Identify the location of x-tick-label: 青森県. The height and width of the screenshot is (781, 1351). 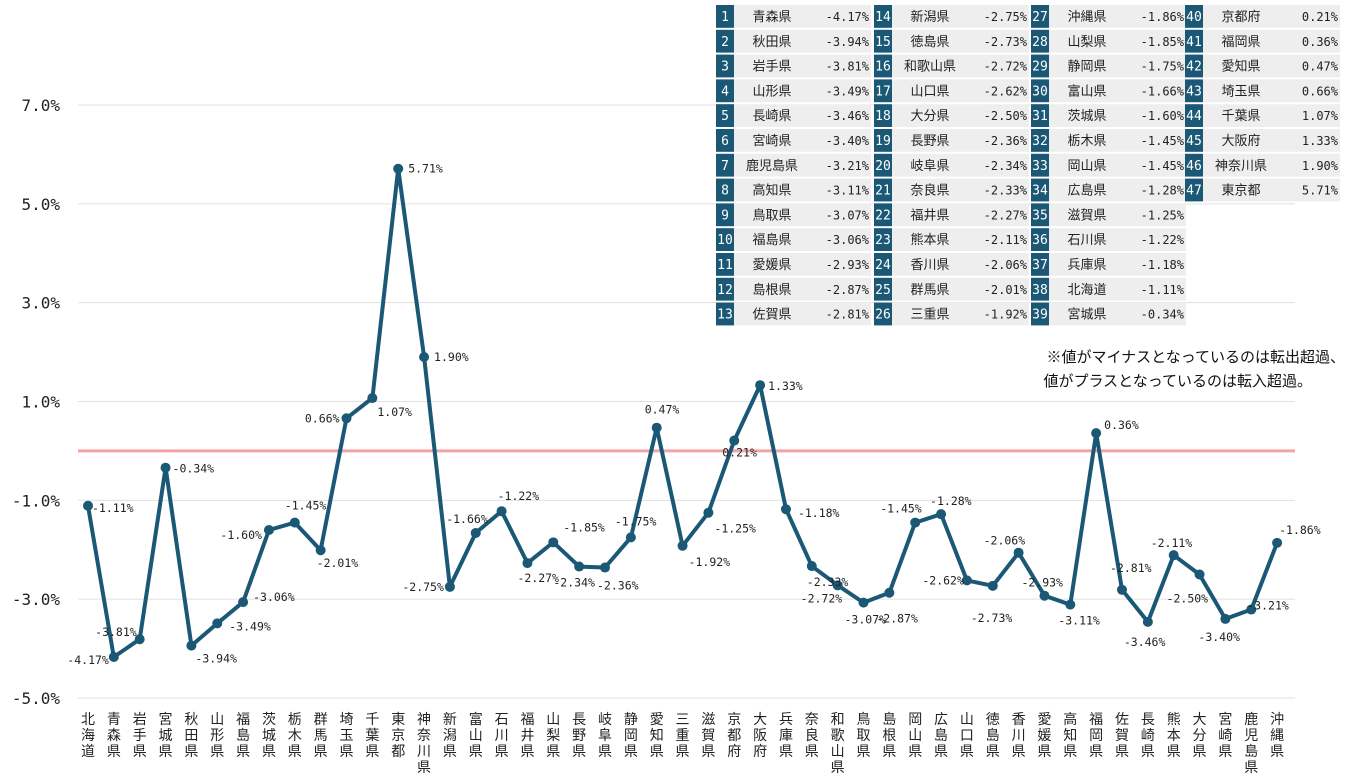
(114, 736).